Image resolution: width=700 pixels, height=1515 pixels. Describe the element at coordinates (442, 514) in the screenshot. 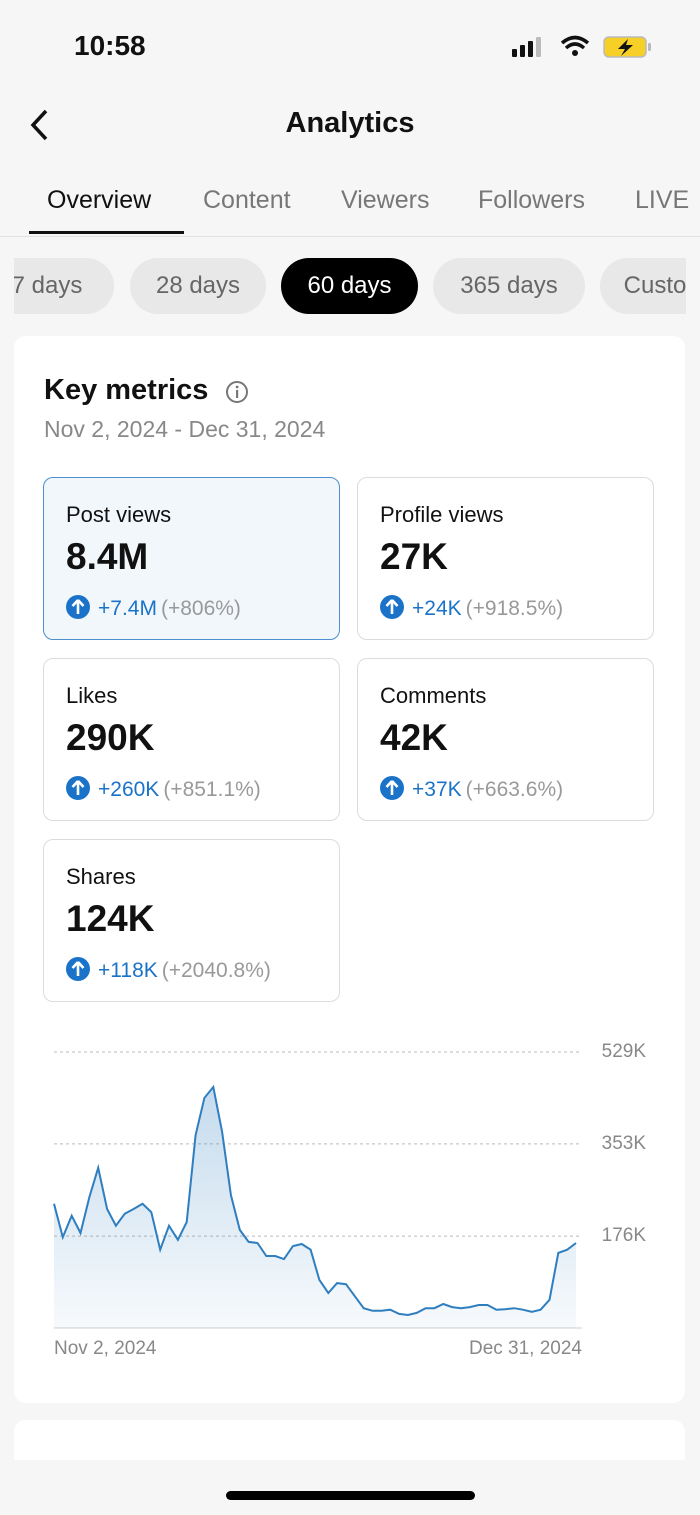

I see `metric-label: Profile views` at that location.